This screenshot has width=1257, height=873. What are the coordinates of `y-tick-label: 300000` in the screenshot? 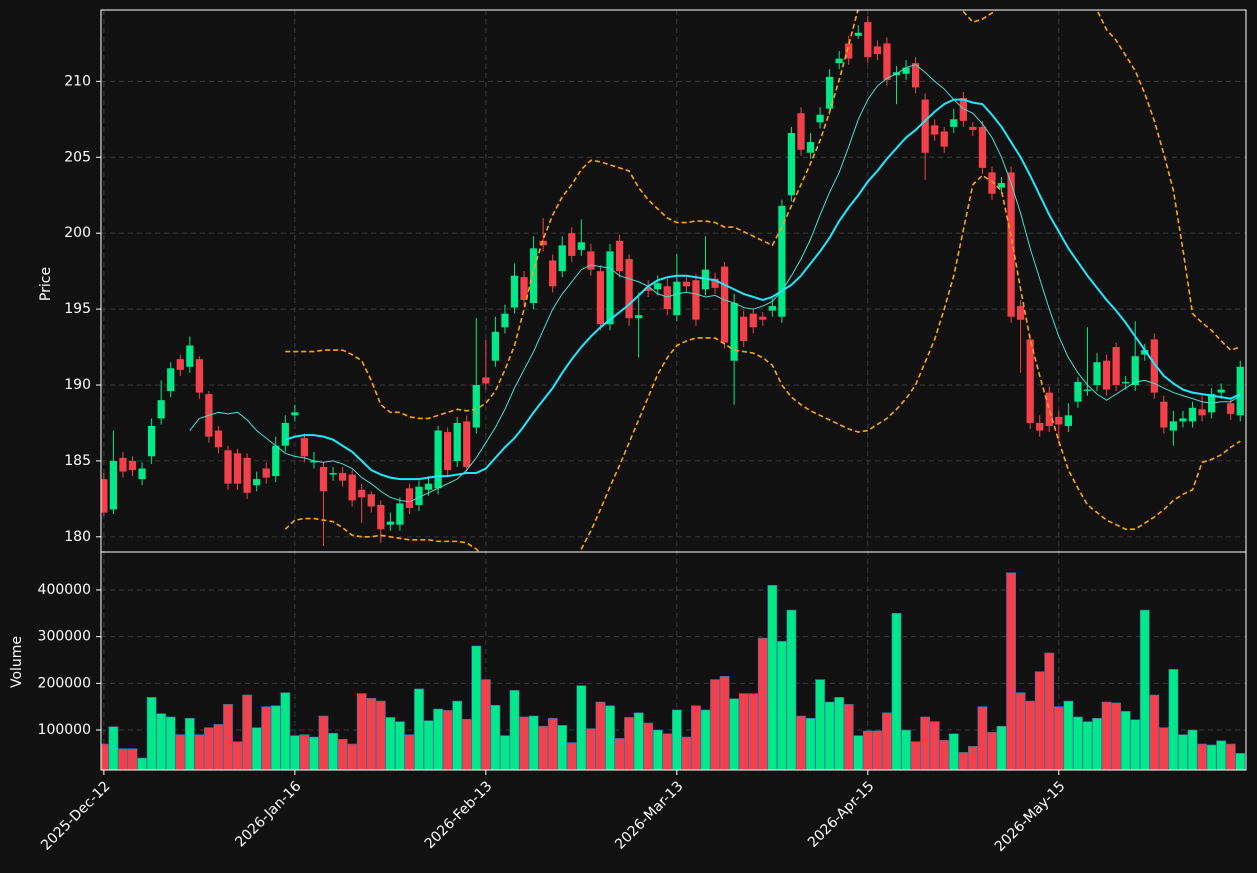 It's located at (64, 637).